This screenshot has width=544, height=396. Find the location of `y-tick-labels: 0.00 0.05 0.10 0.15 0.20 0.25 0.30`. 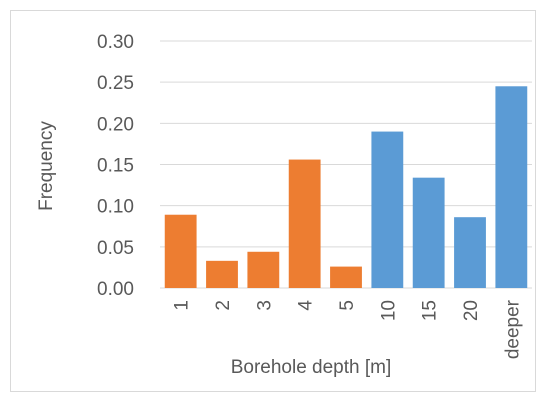

y-tick-labels: 0.00 0.05 0.10 0.15 0.20 0.25 0.30 is located at coordinates (115, 166).